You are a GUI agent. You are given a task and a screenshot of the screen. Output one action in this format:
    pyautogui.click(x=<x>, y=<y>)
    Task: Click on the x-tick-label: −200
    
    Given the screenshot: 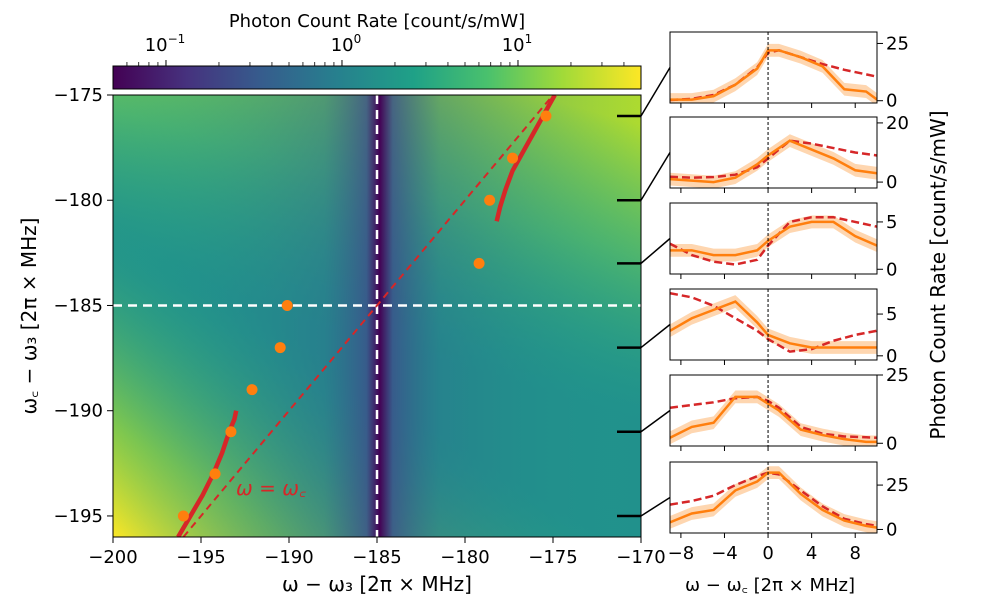 What is the action you would take?
    pyautogui.click(x=112, y=557)
    